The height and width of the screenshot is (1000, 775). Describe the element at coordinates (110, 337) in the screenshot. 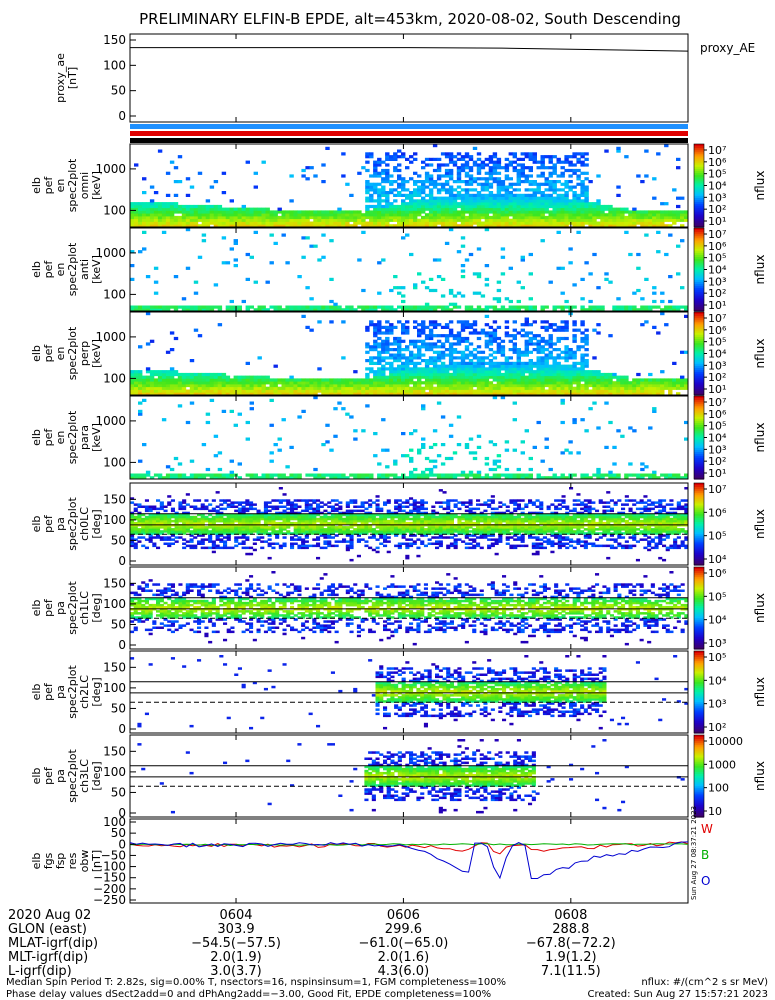

I see `energy-tick-label: 1000` at that location.